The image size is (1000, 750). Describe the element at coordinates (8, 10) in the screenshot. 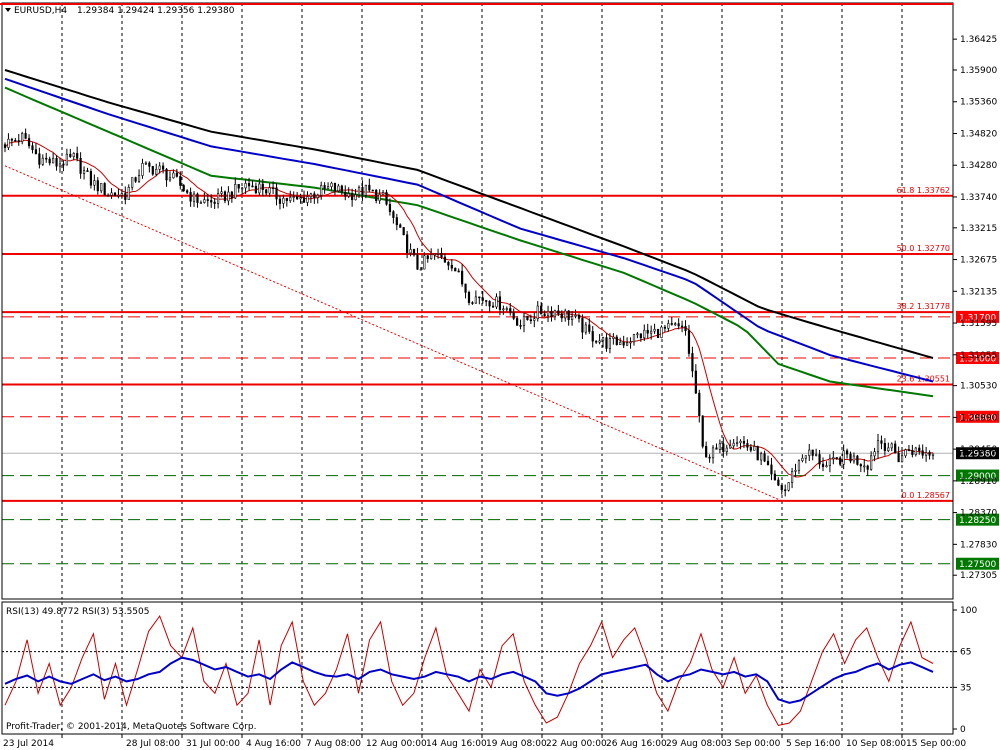

I see `chevron-down-icon` at that location.